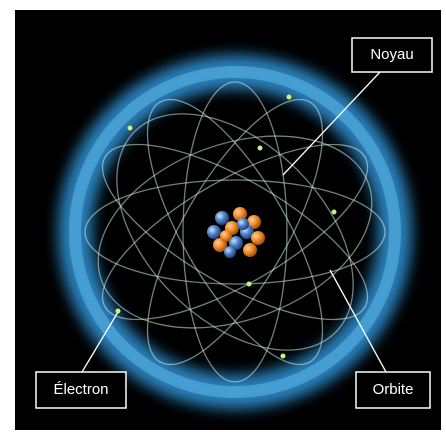 The image size is (446, 432). I want to click on nucleus, so click(236, 232).